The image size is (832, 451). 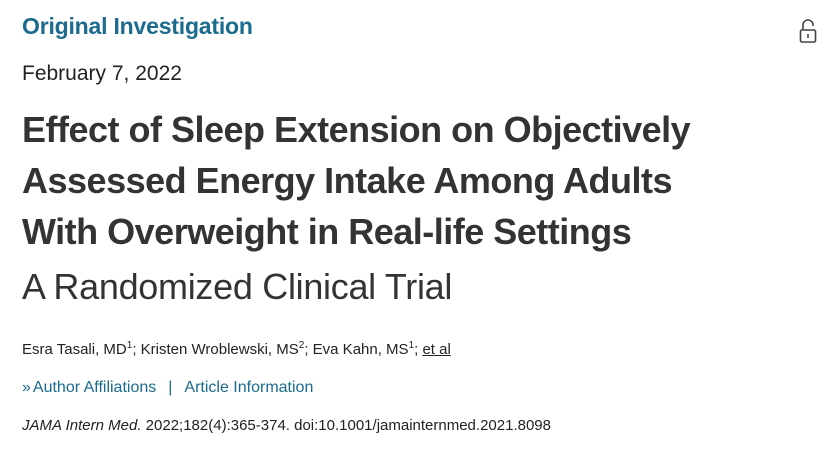 I want to click on publication-date: February 7, 2022, so click(x=102, y=73).